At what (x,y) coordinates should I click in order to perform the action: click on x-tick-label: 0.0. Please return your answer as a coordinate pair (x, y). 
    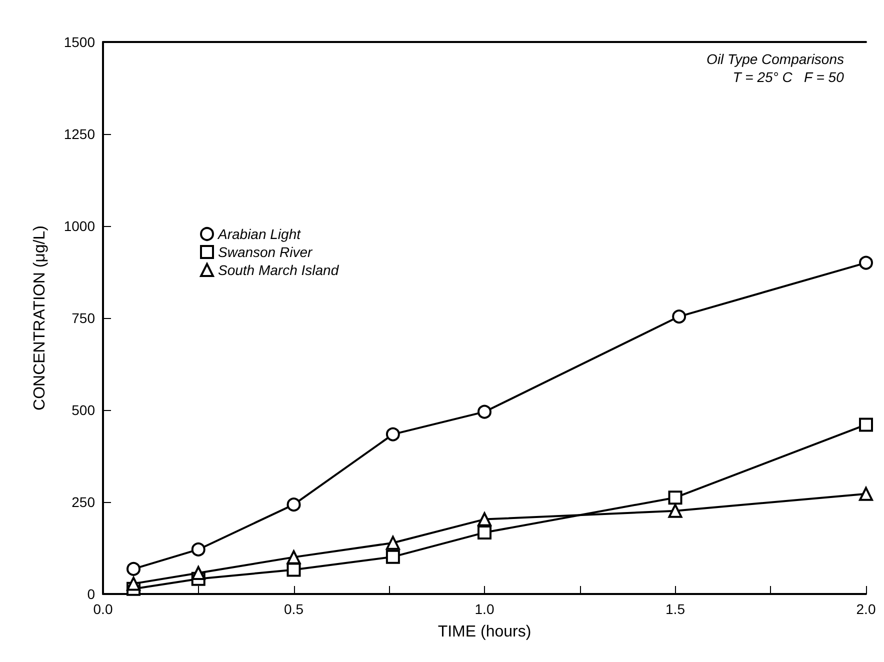
    Looking at the image, I should click on (103, 609).